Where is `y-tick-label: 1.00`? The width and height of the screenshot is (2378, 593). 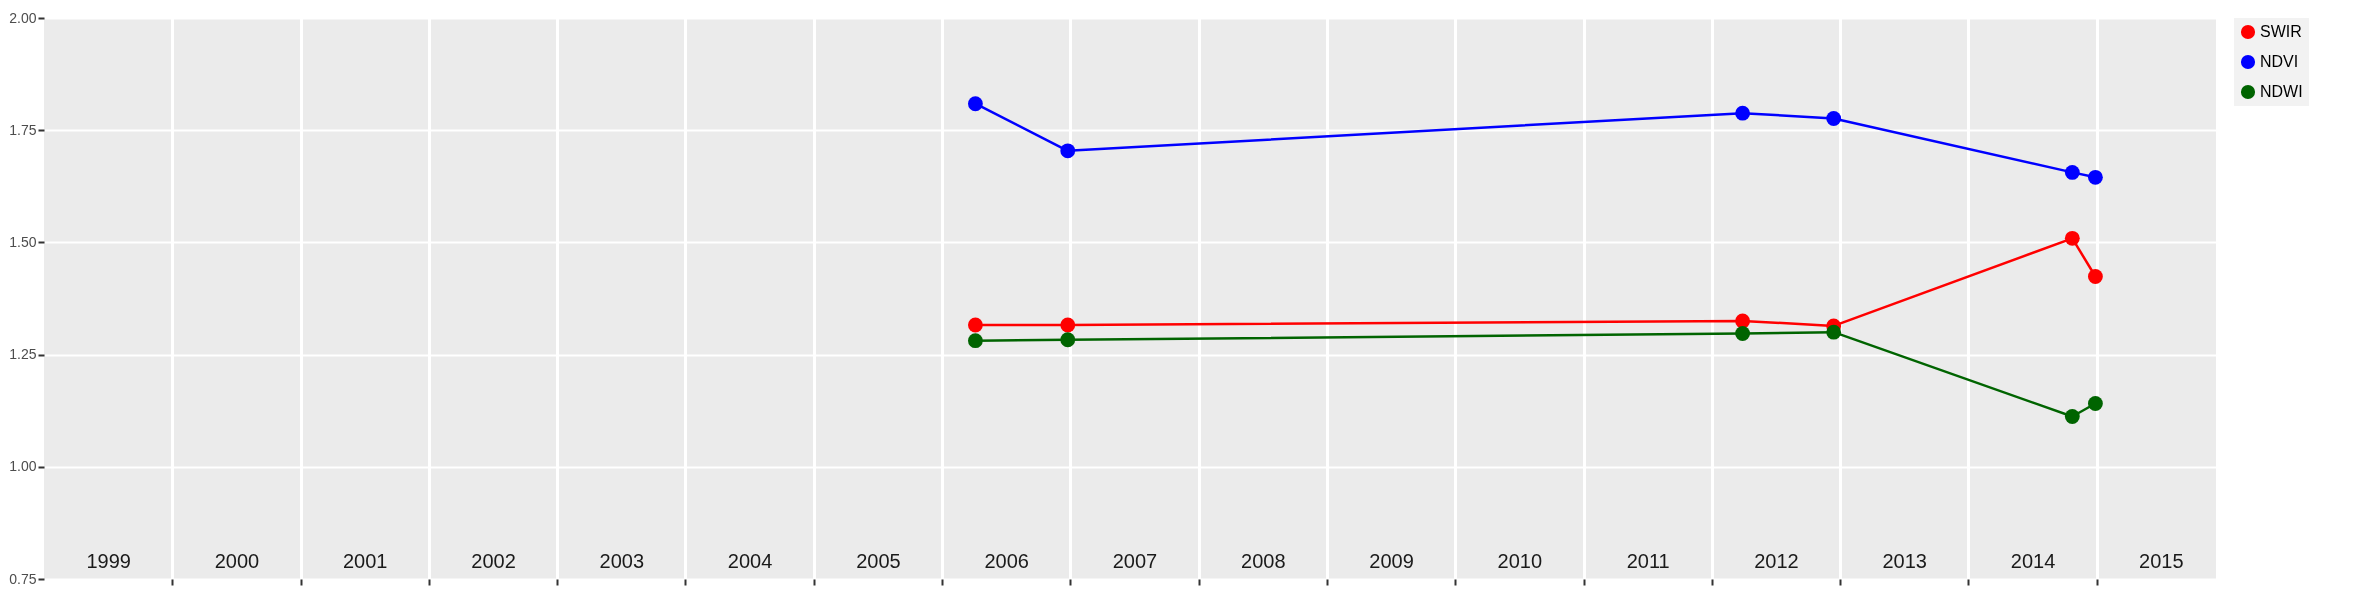
y-tick-label: 1.00 is located at coordinates (23, 466).